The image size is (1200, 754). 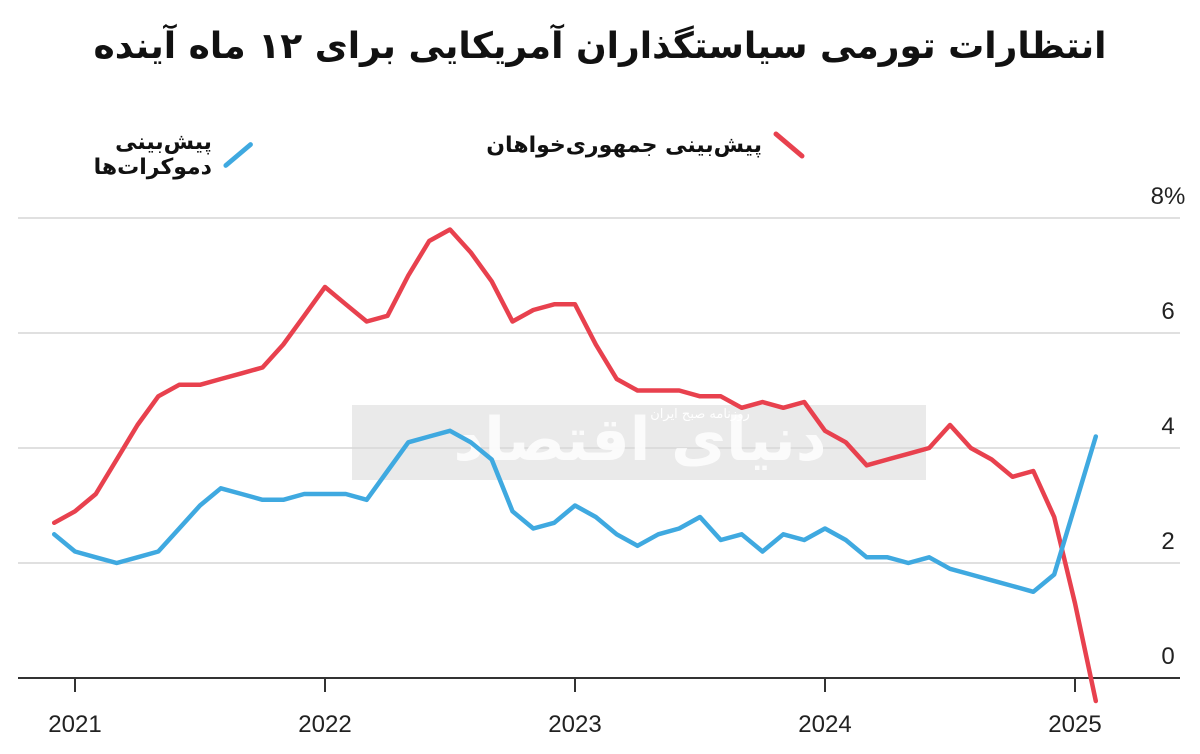 I want to click on blue-line-swatch-icon, so click(x=238, y=155).